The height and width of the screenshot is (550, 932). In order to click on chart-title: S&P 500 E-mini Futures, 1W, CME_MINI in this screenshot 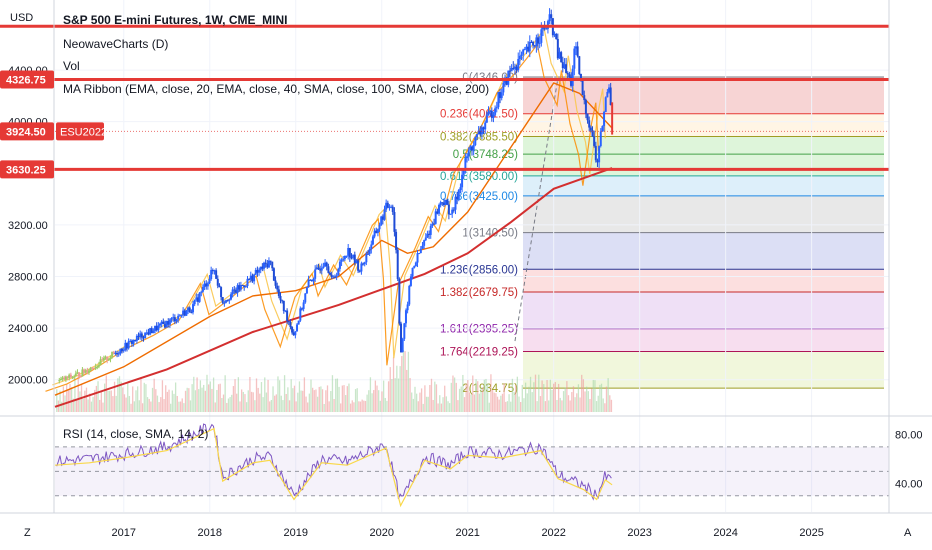, I will do `click(175, 20)`.